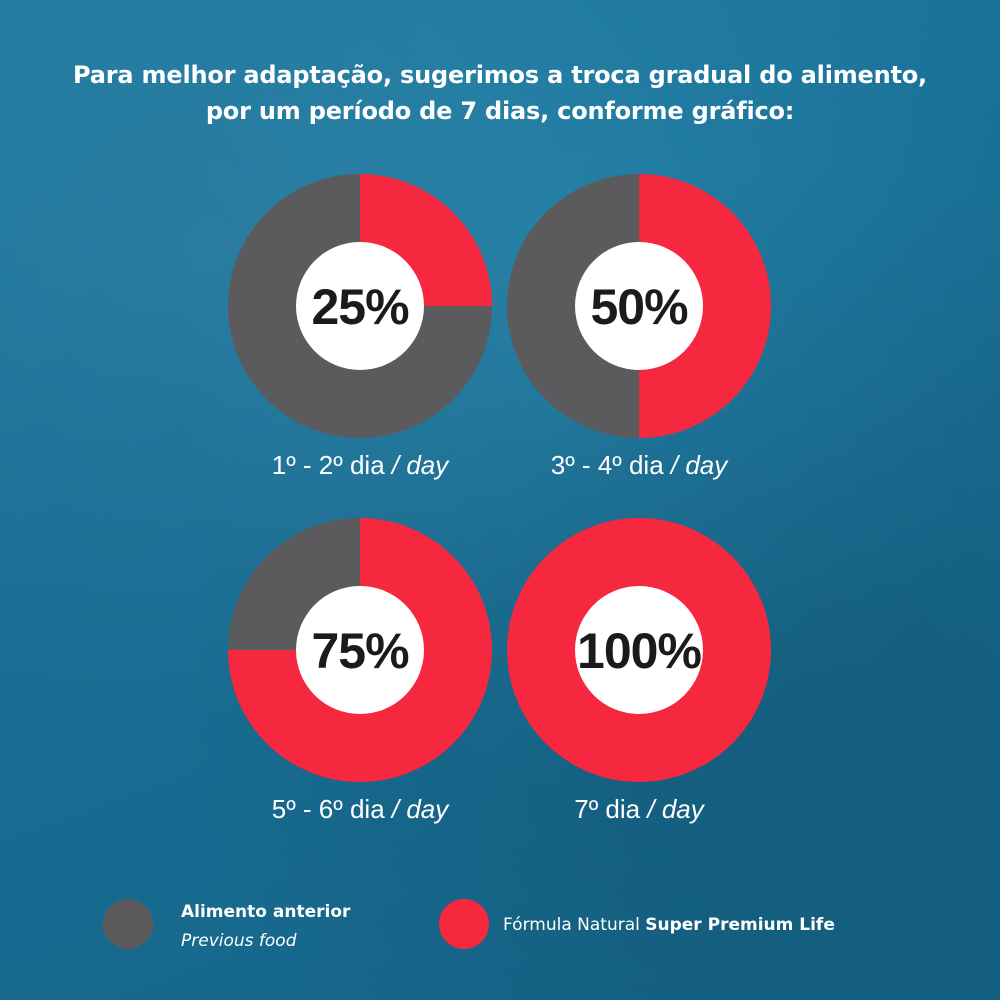  I want to click on percentage-label: 25%, so click(360, 307).